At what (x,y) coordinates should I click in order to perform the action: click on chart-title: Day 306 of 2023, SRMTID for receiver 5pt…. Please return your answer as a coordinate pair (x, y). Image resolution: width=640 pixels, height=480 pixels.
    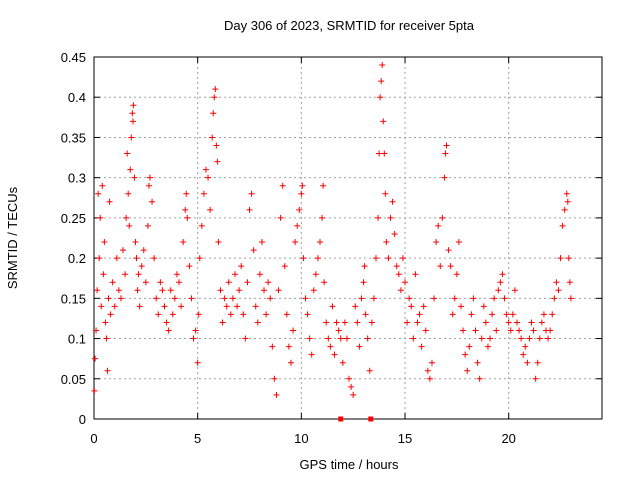
    Looking at the image, I should click on (349, 25).